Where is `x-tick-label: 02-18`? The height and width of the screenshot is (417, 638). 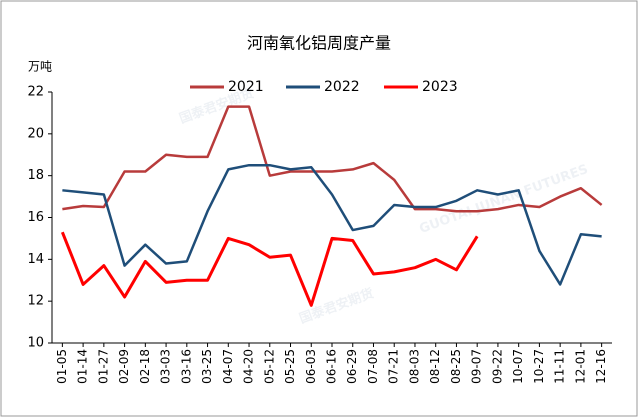 x-tick-label: 02-18 is located at coordinates (145, 366).